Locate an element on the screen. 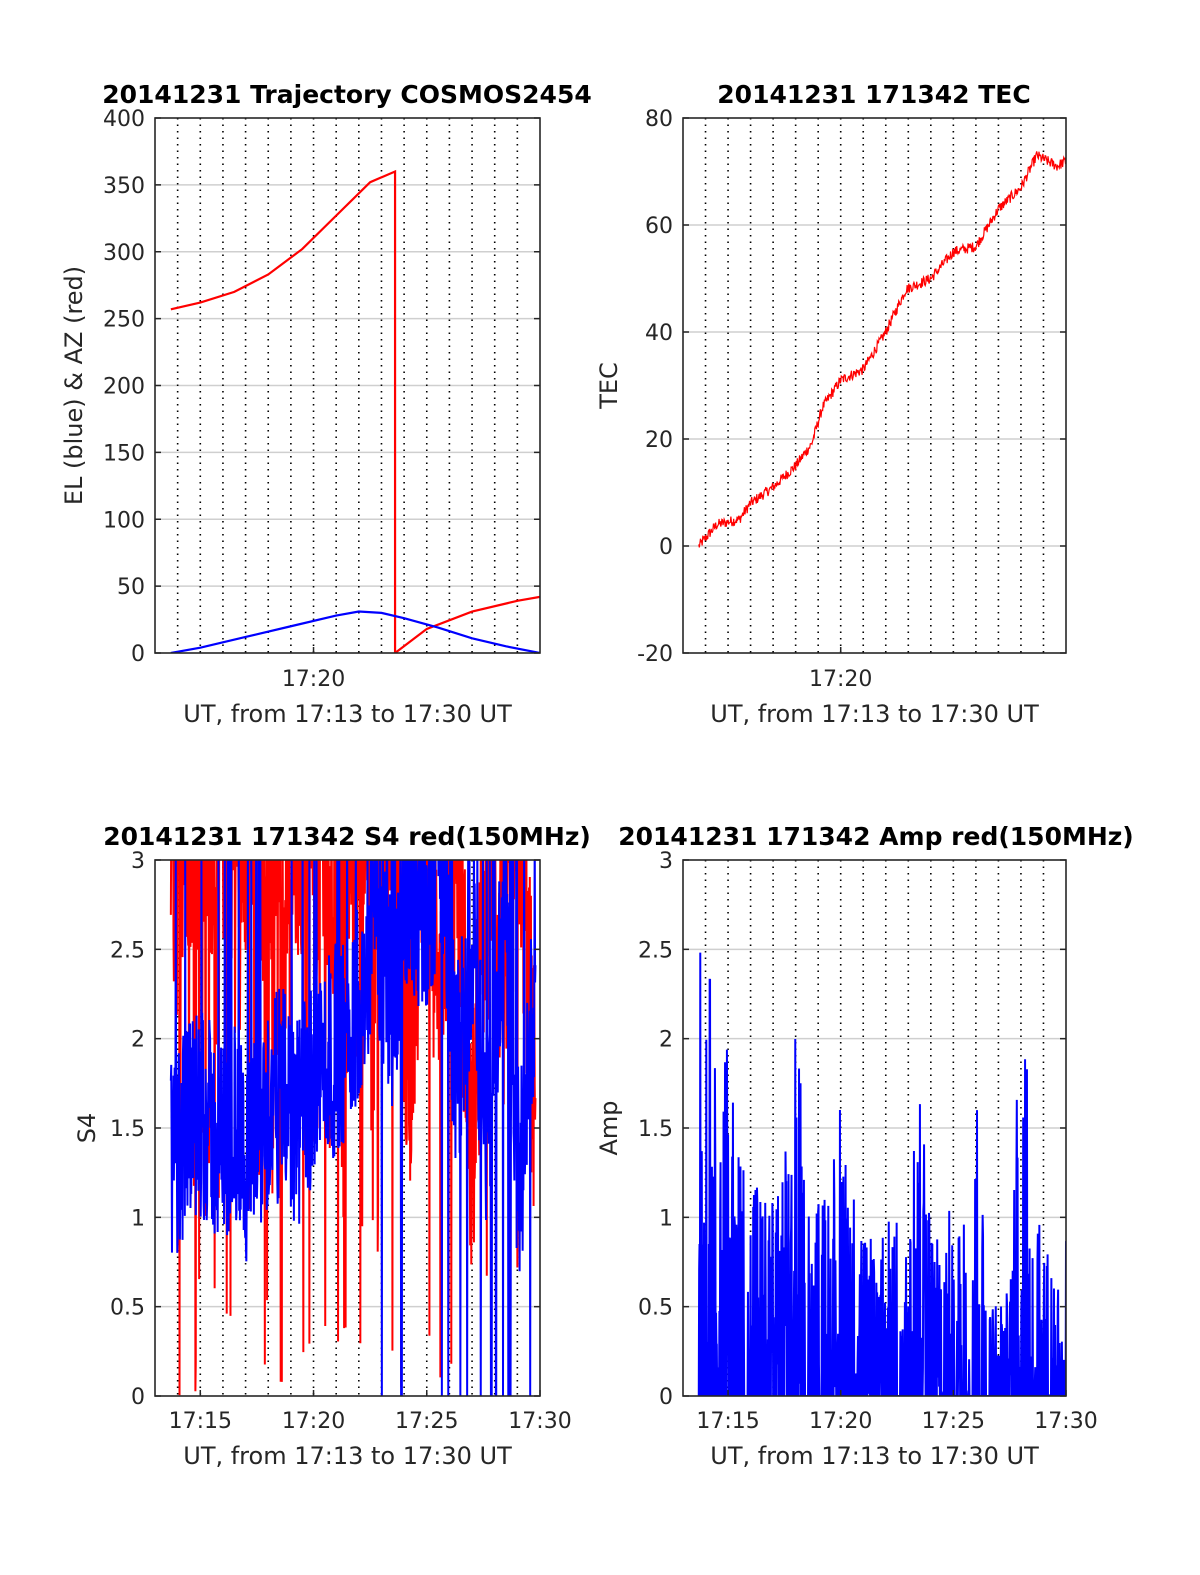 The height and width of the screenshot is (1575, 1200). y-tick-label: -20 is located at coordinates (655, 654).